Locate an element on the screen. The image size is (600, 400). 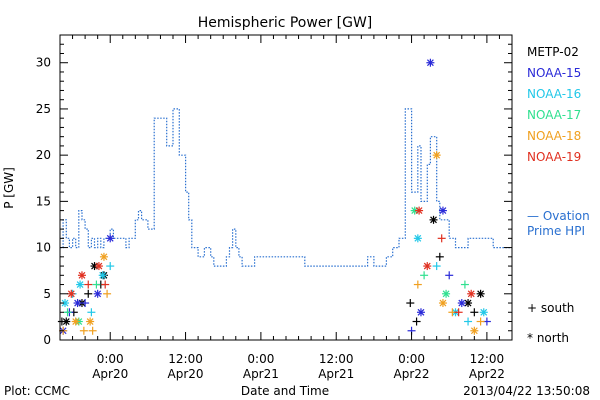
data-point-noaa-17-north is located at coordinates (446, 293).